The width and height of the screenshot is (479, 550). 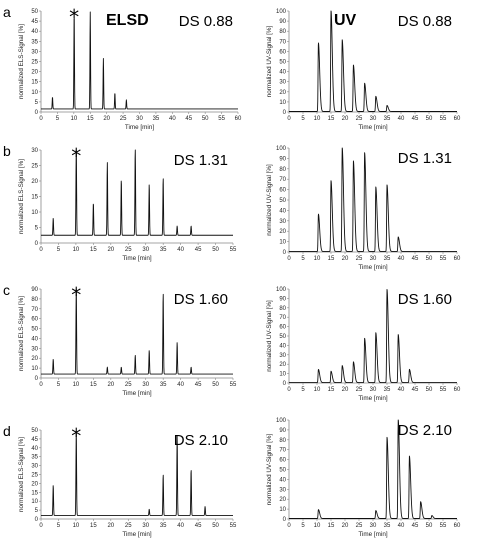 What do you see at coordinates (282, 451) in the screenshot?
I see `y-tick-label: 70` at bounding box center [282, 451].